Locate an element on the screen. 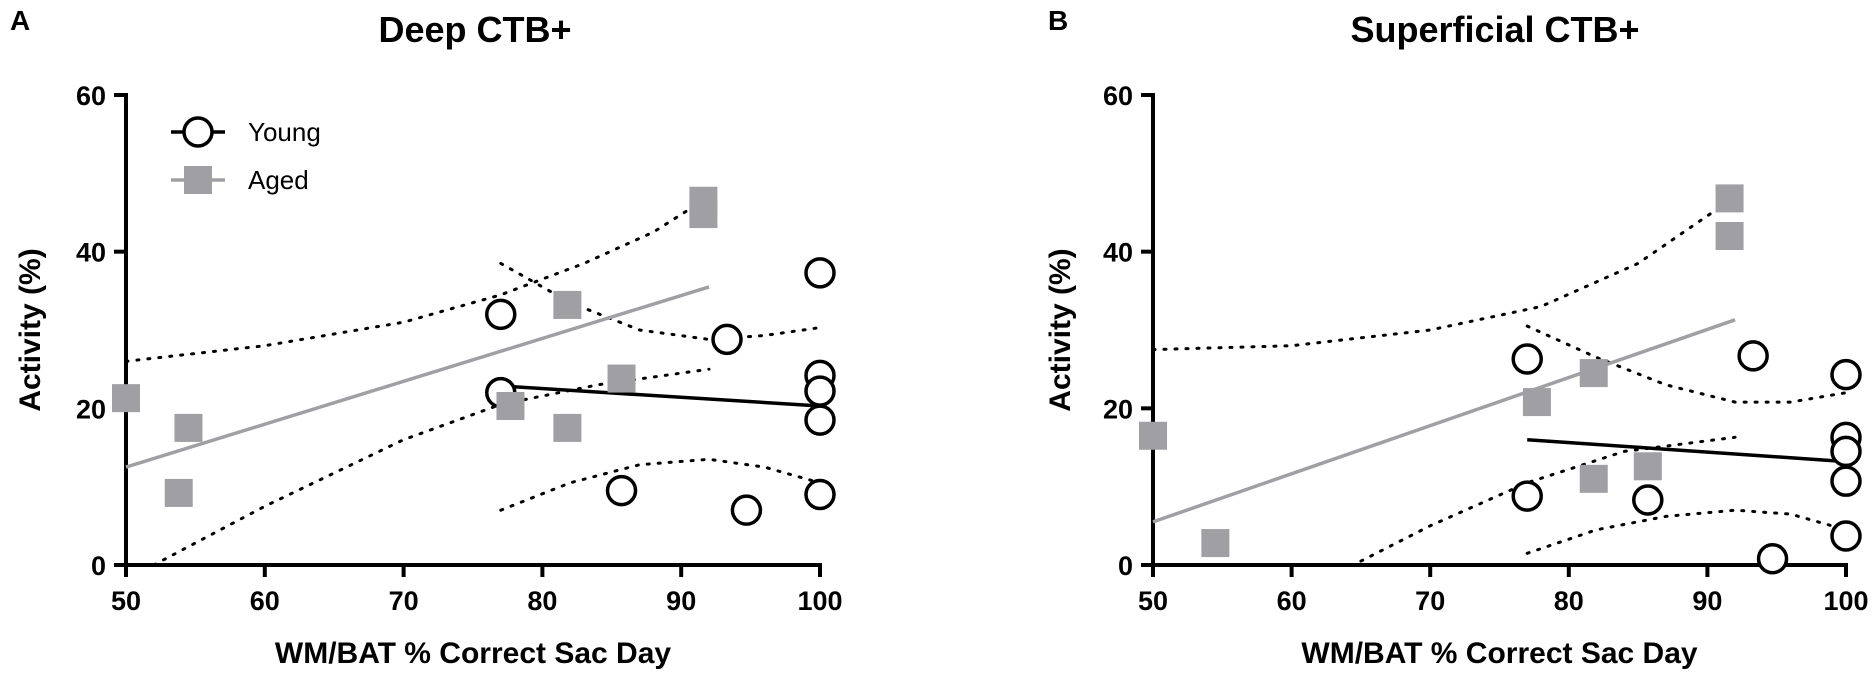 This screenshot has width=1874, height=680. chart-title: Deep CTB+ is located at coordinates (474, 29).